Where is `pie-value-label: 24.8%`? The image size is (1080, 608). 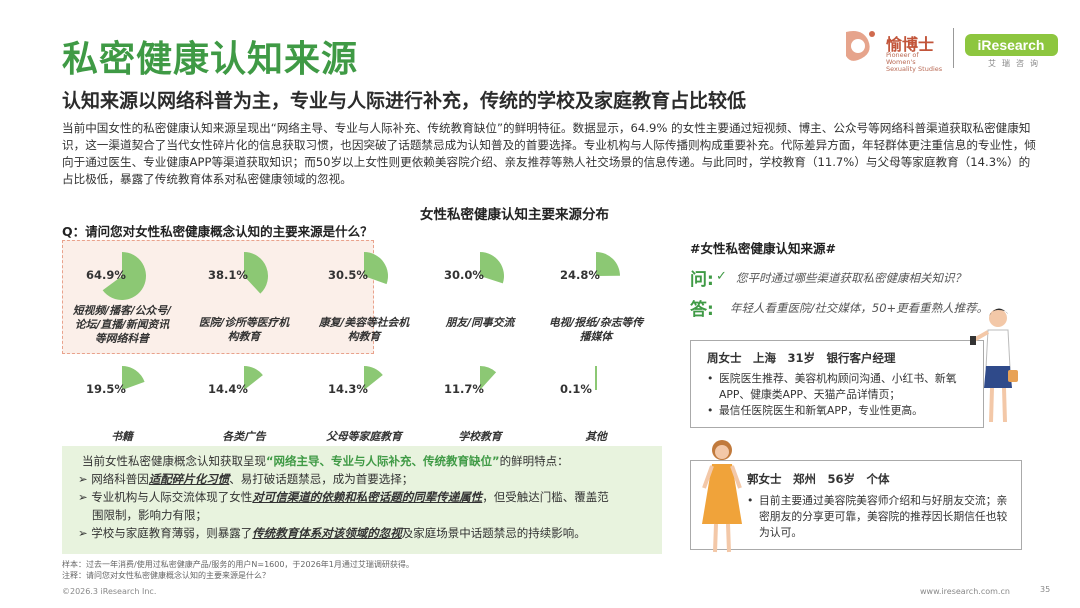 pie-value-label: 24.8% is located at coordinates (580, 275).